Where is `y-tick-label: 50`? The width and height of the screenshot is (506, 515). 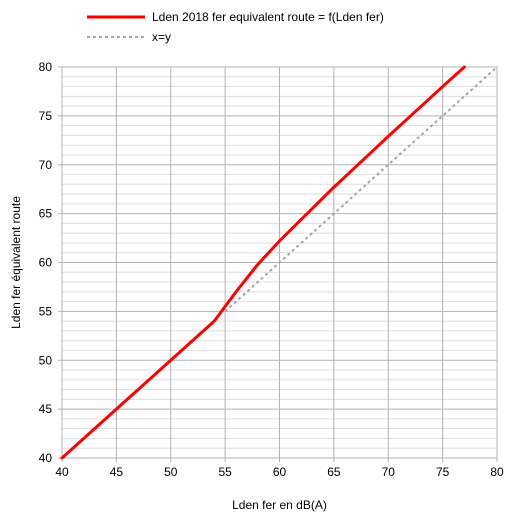
y-tick-label: 50 is located at coordinates (46, 360).